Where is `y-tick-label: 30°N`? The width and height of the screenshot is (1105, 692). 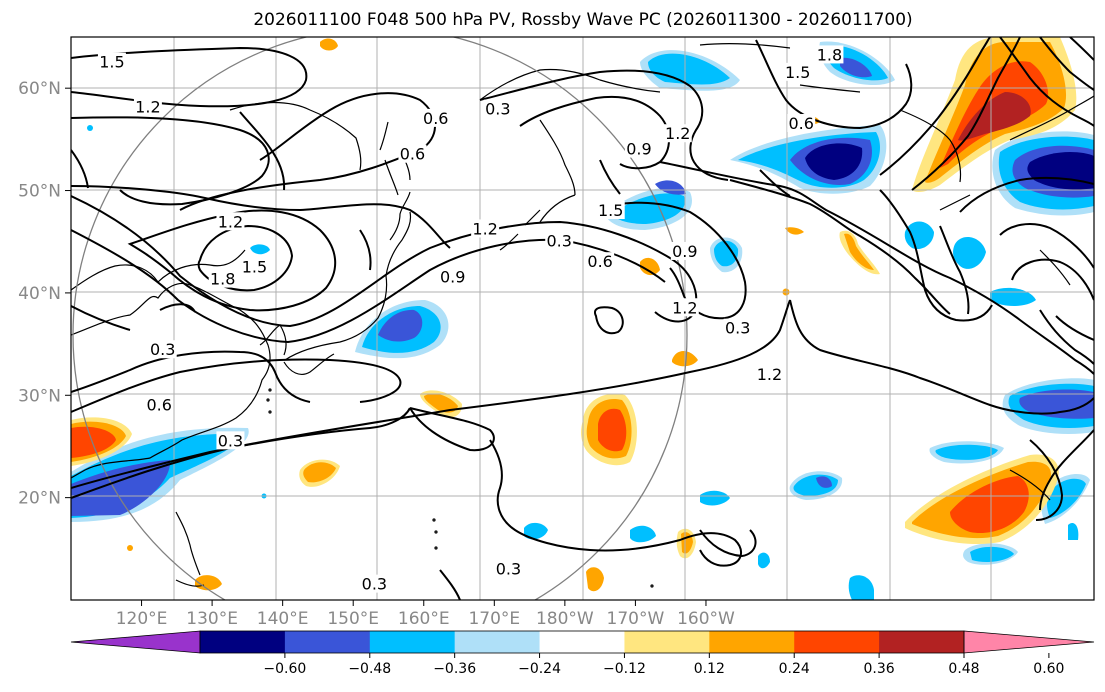 y-tick-label: 30°N is located at coordinates (39, 396).